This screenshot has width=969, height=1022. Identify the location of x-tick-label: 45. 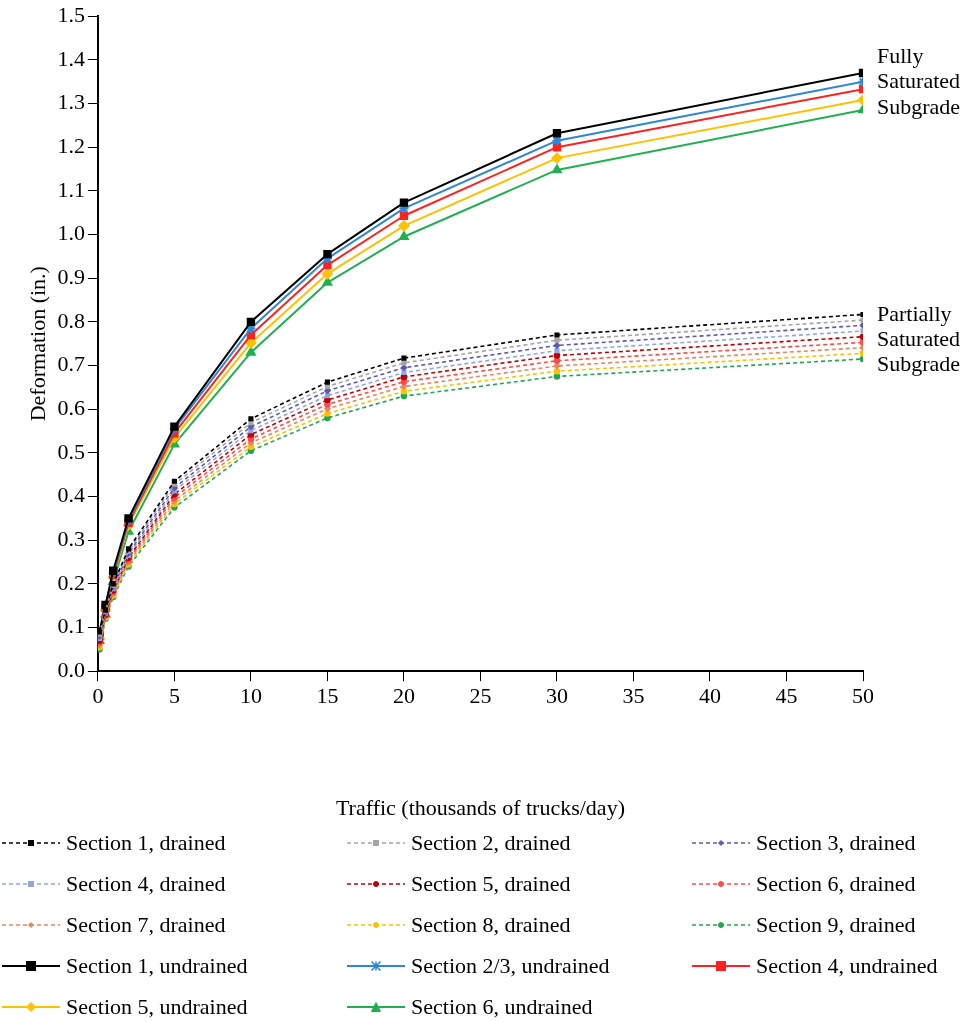
(786, 696).